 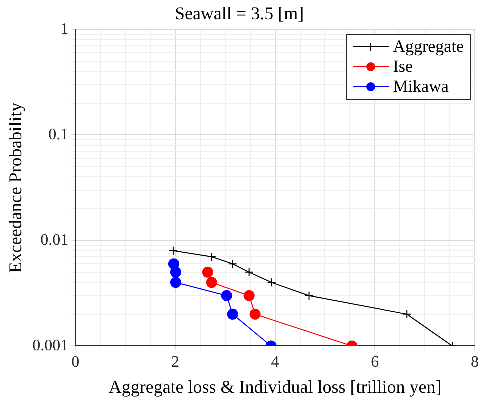 What do you see at coordinates (175, 363) in the screenshot?
I see `x-tick-label: 2` at bounding box center [175, 363].